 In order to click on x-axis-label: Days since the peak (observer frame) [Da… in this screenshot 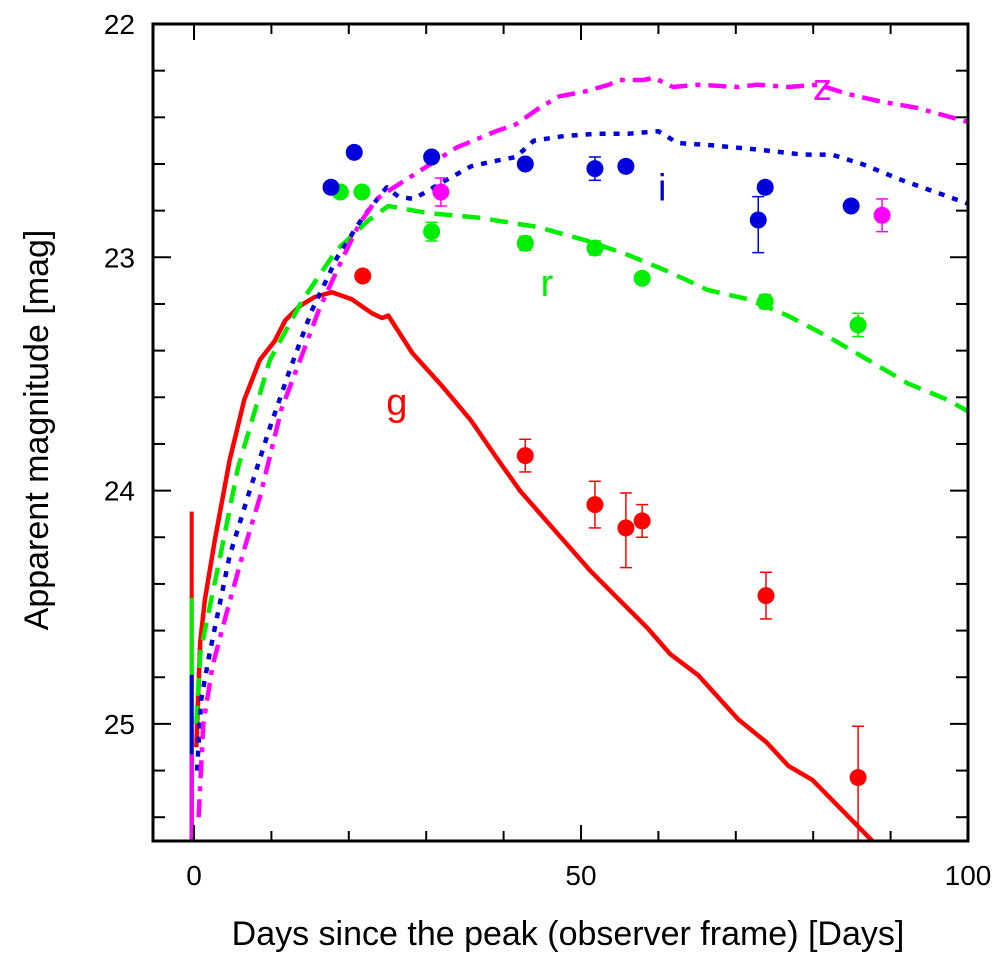, I will do `click(568, 934)`.